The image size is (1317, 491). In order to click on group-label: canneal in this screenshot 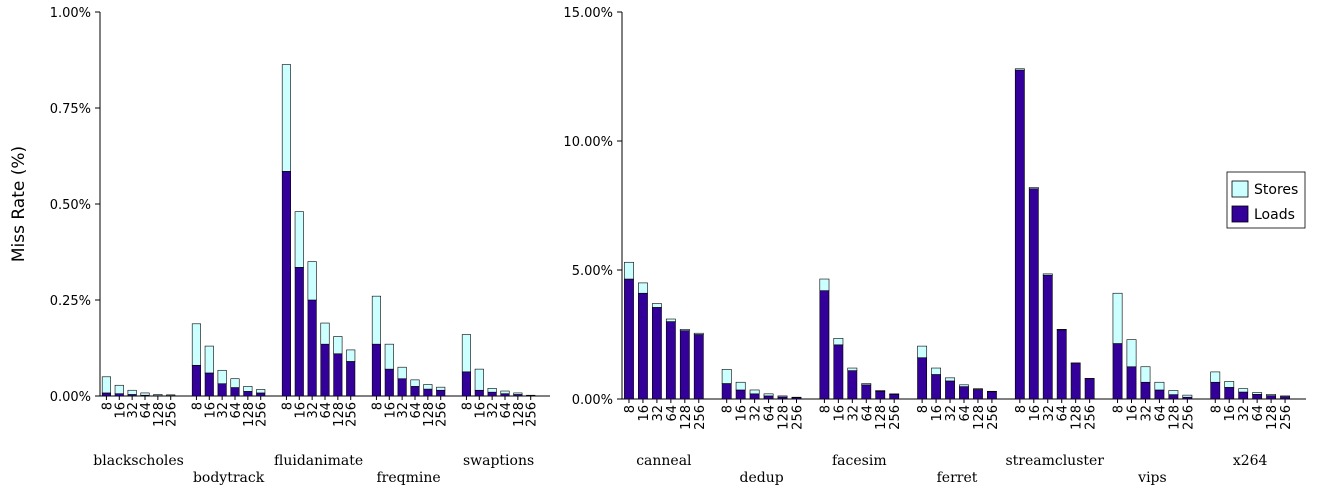, I will do `click(664, 461)`.